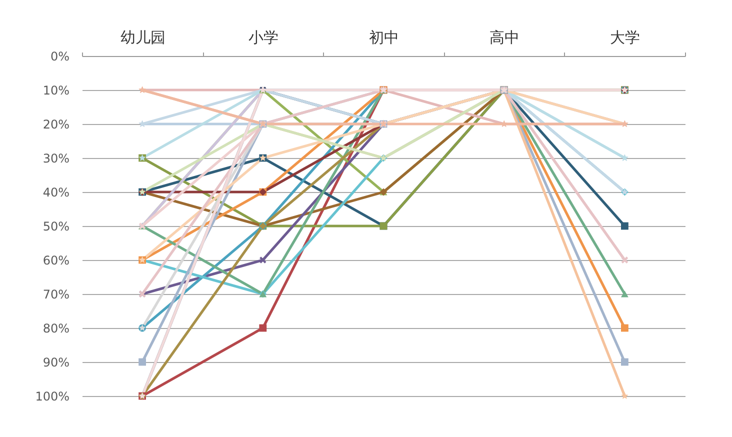  Describe the element at coordinates (56, 329) in the screenshot. I see `y-tick-label: 80%` at that location.